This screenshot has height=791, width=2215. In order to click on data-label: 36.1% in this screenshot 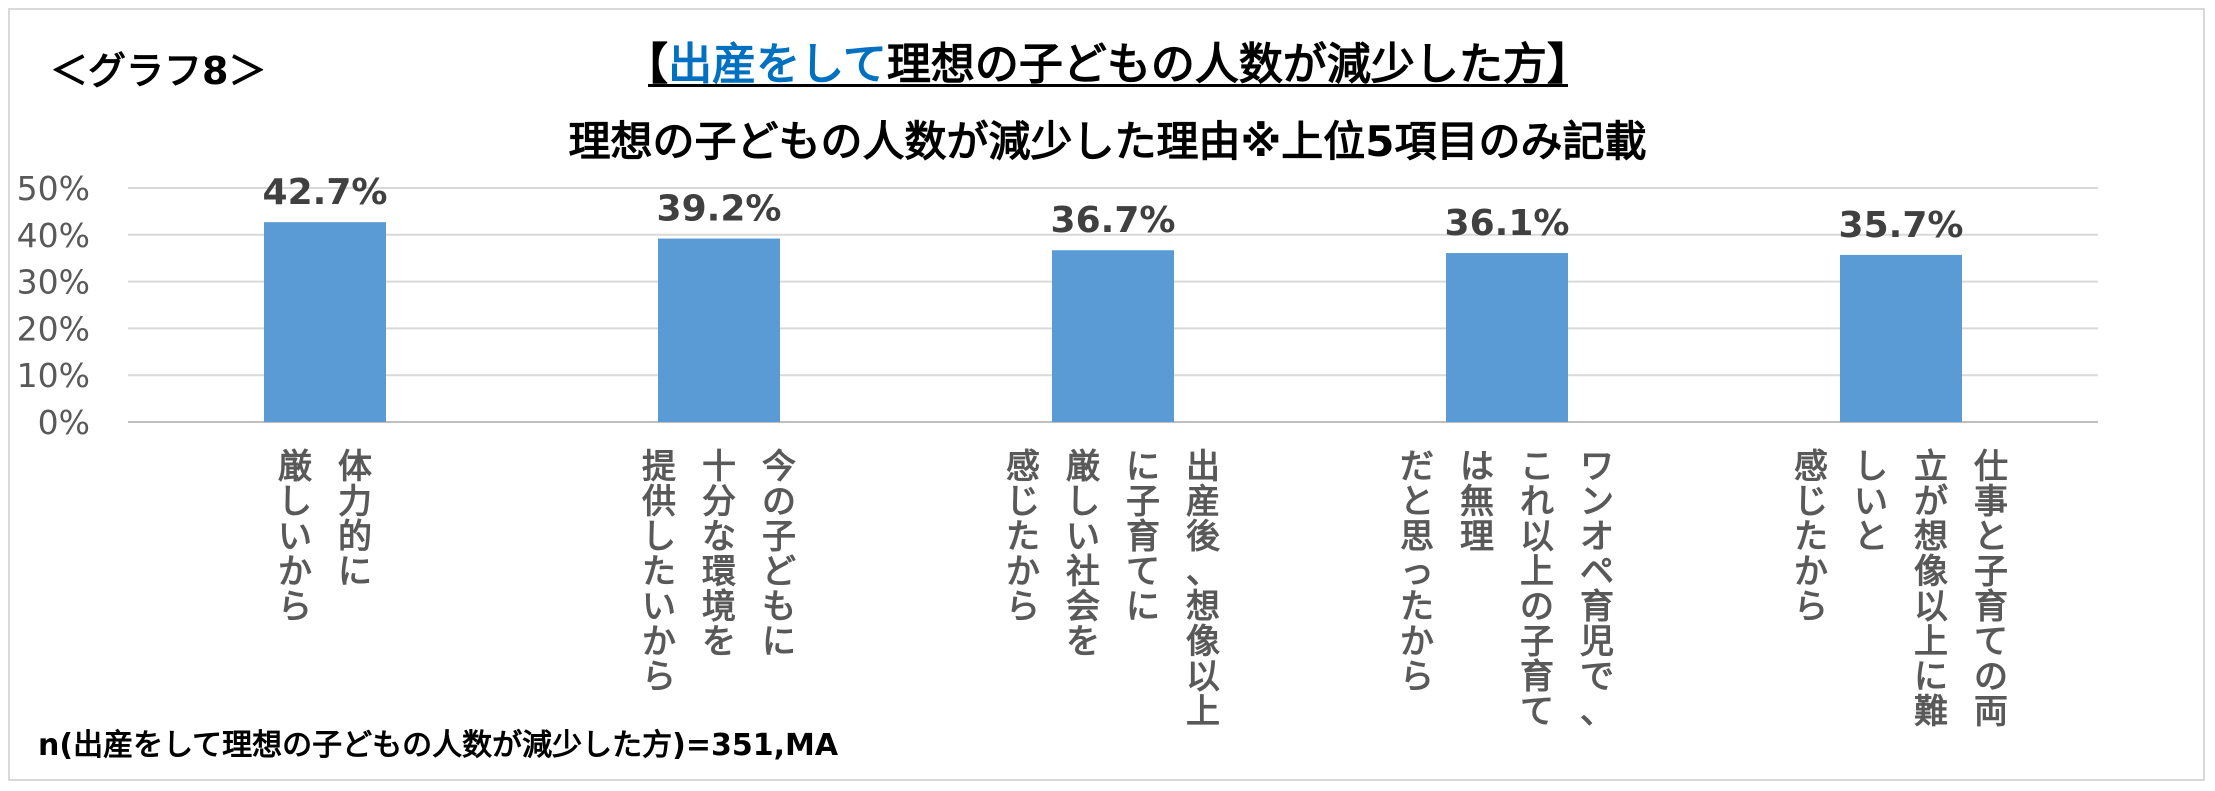, I will do `click(1507, 223)`.